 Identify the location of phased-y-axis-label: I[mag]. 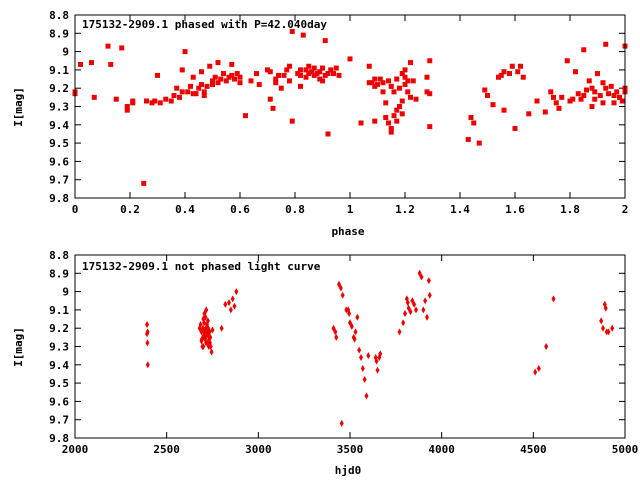
(18, 107).